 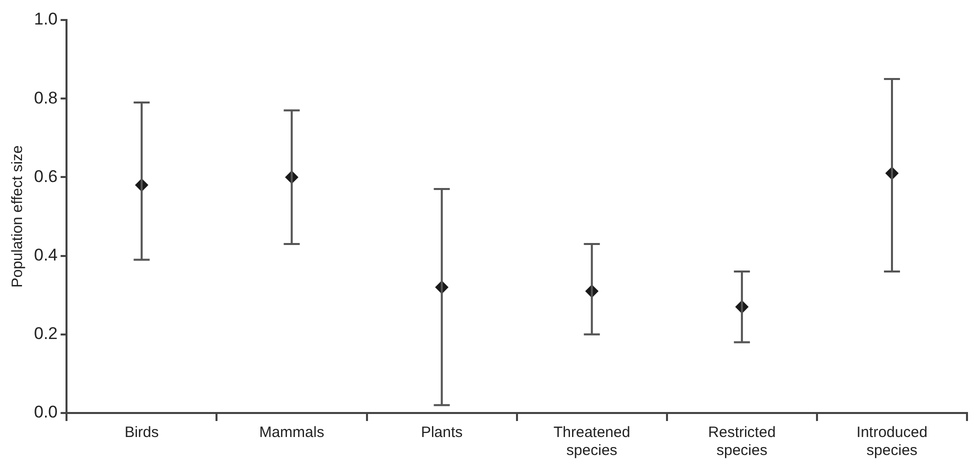 What do you see at coordinates (291, 433) in the screenshot?
I see `x-tick-label: Mammals` at bounding box center [291, 433].